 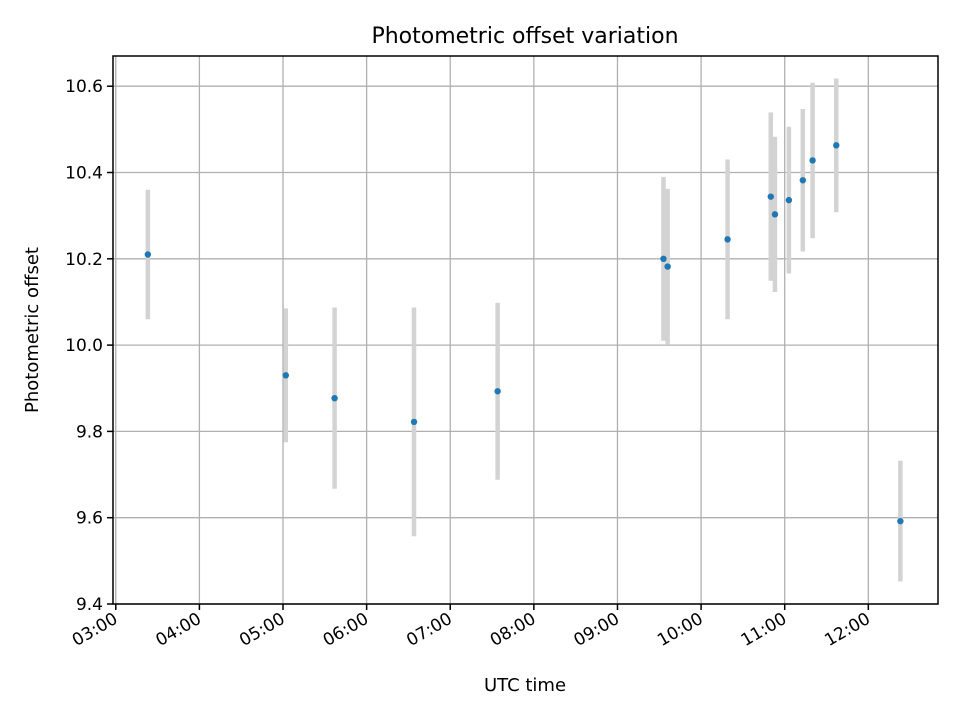 I want to click on y-tick-label: 10.2, so click(x=84, y=260).